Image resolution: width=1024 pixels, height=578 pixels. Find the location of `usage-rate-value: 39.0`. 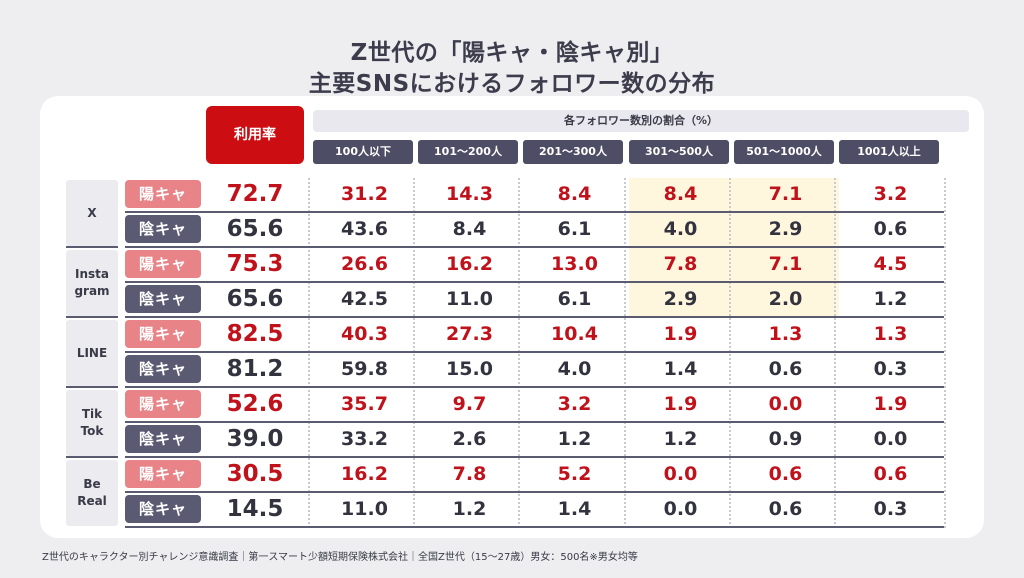

usage-rate-value: 39.0 is located at coordinates (255, 439).